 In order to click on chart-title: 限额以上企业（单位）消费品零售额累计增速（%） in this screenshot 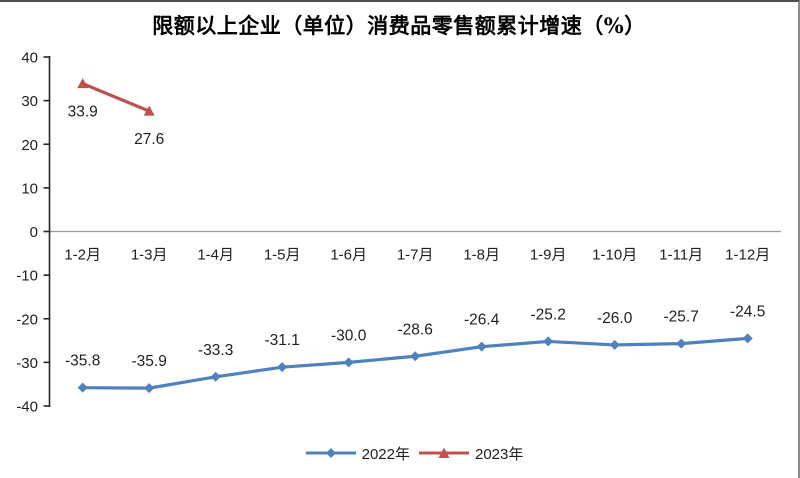, I will do `click(399, 25)`.